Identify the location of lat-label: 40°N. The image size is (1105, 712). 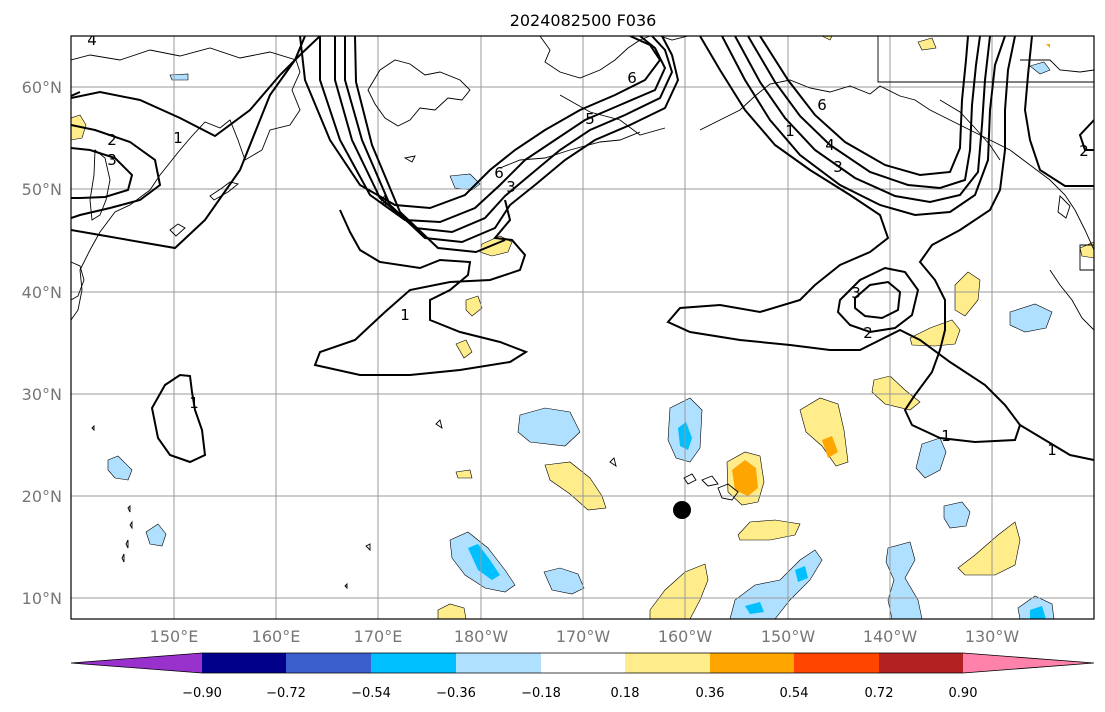
(42, 292).